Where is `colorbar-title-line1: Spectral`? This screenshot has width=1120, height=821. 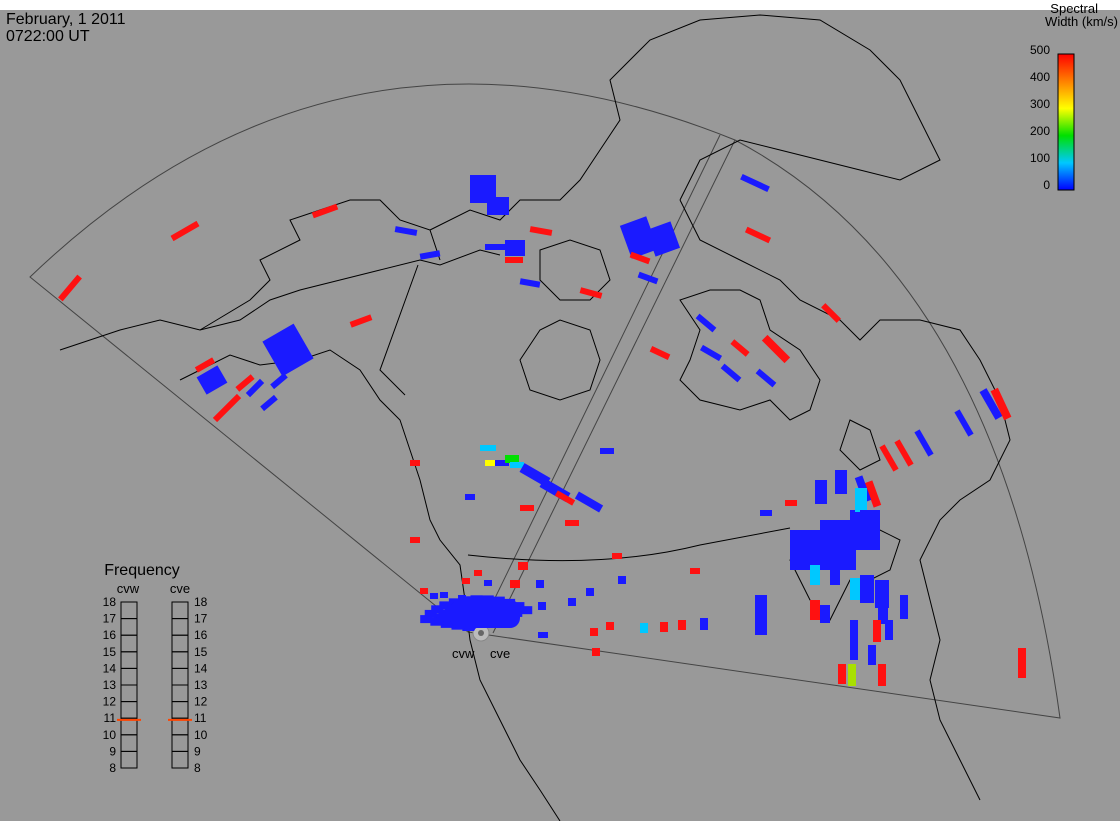
colorbar-title-line1: Spectral is located at coordinates (1074, 8).